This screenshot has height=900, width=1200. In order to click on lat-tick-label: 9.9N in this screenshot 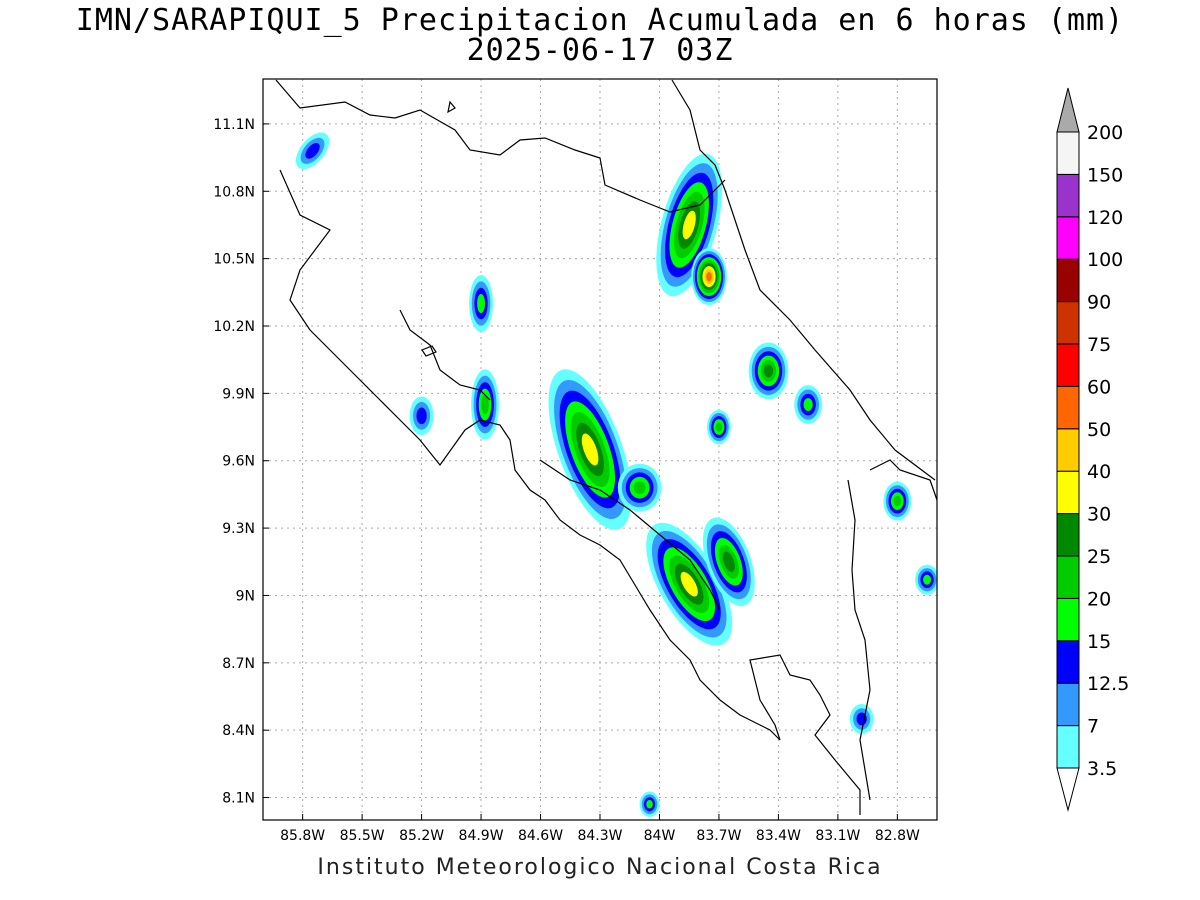, I will do `click(238, 394)`.